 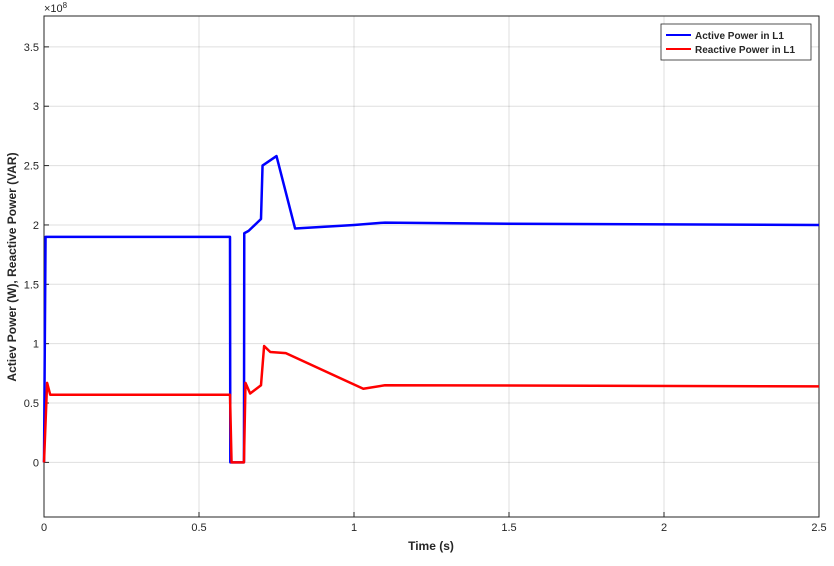 What do you see at coordinates (31, 285) in the screenshot?
I see `y-tick-label: 1.5` at bounding box center [31, 285].